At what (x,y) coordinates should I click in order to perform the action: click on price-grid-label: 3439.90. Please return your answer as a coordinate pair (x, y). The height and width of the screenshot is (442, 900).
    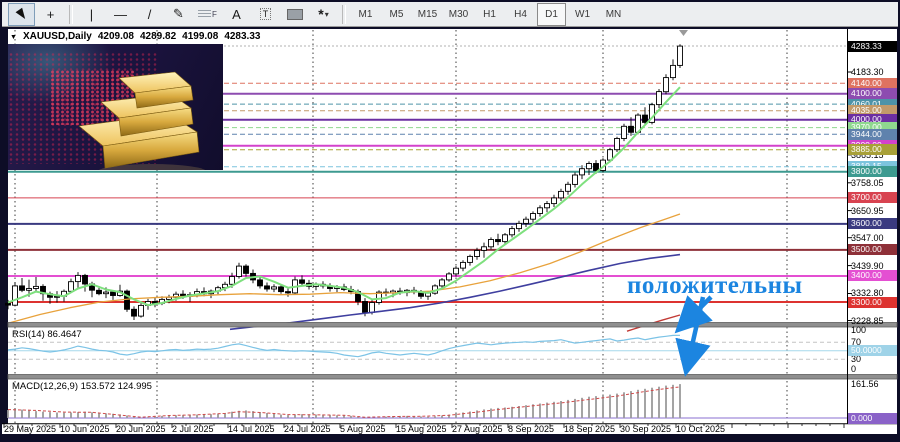
    Looking at the image, I should click on (867, 265).